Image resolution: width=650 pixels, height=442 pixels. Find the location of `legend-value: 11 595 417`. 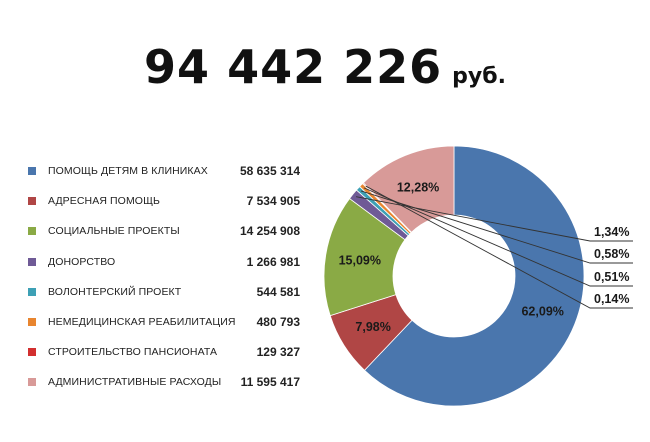

legend-value: 11 595 417 is located at coordinates (270, 382).